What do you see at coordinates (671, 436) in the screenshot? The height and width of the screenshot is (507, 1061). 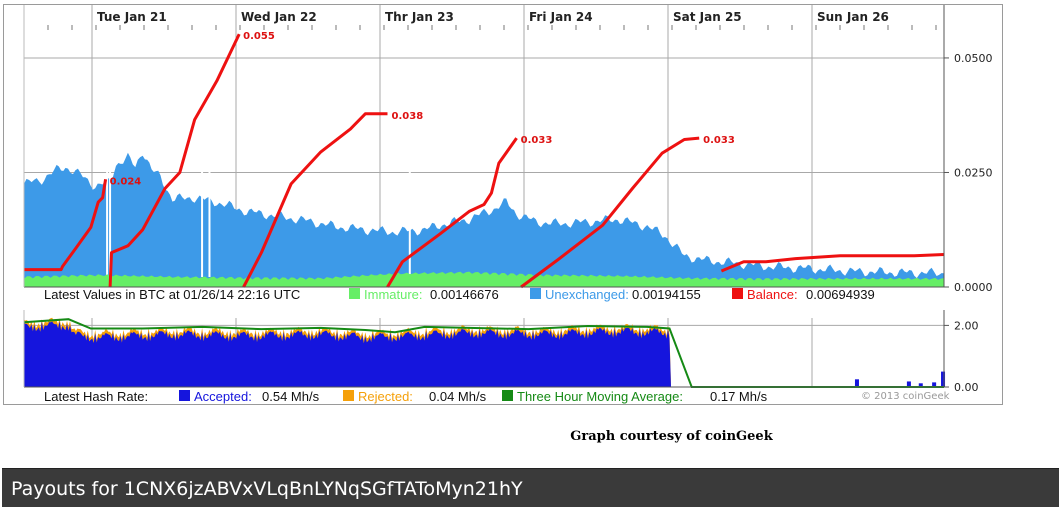 I see `graph-courtesy-caption: Graph courtesy of coinGeek` at bounding box center [671, 436].